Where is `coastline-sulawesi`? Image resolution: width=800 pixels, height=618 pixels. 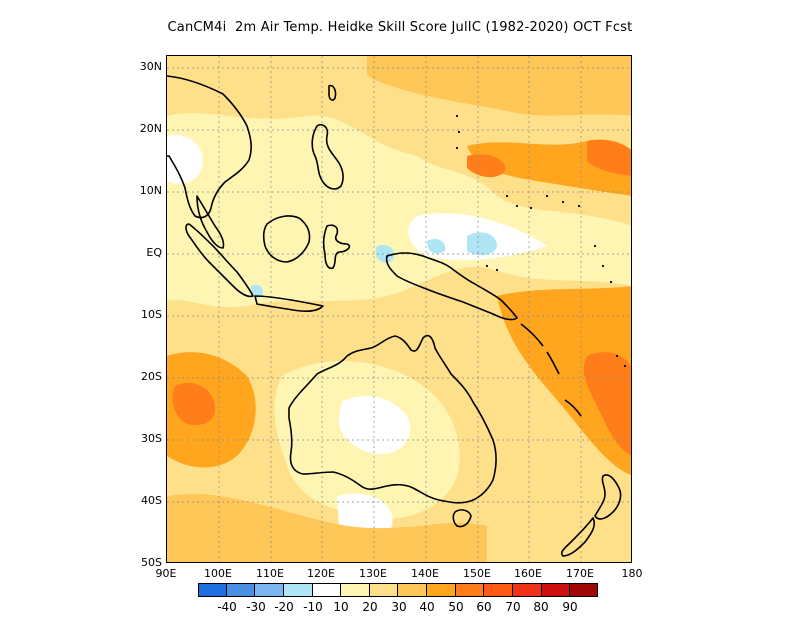
coastline-sulawesi is located at coordinates (336, 247).